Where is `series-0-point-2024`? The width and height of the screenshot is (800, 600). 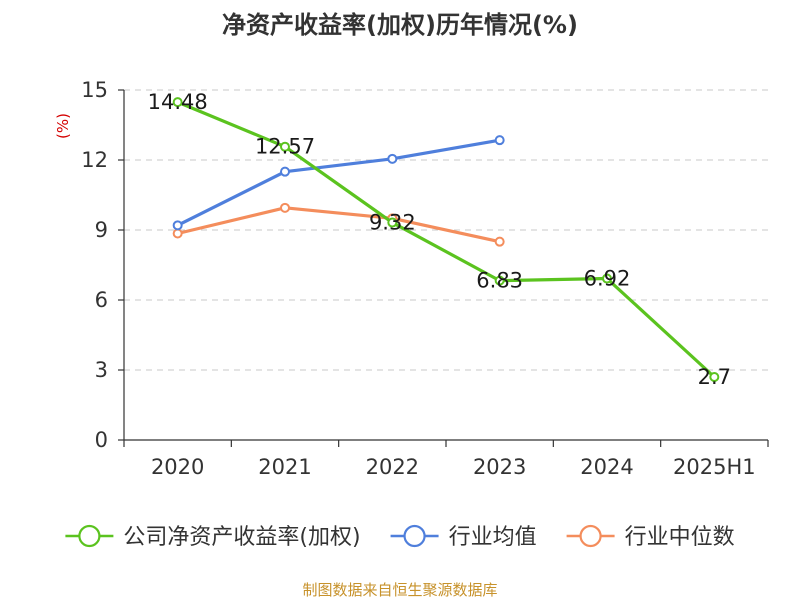 series-0-point-2024 is located at coordinates (607, 278).